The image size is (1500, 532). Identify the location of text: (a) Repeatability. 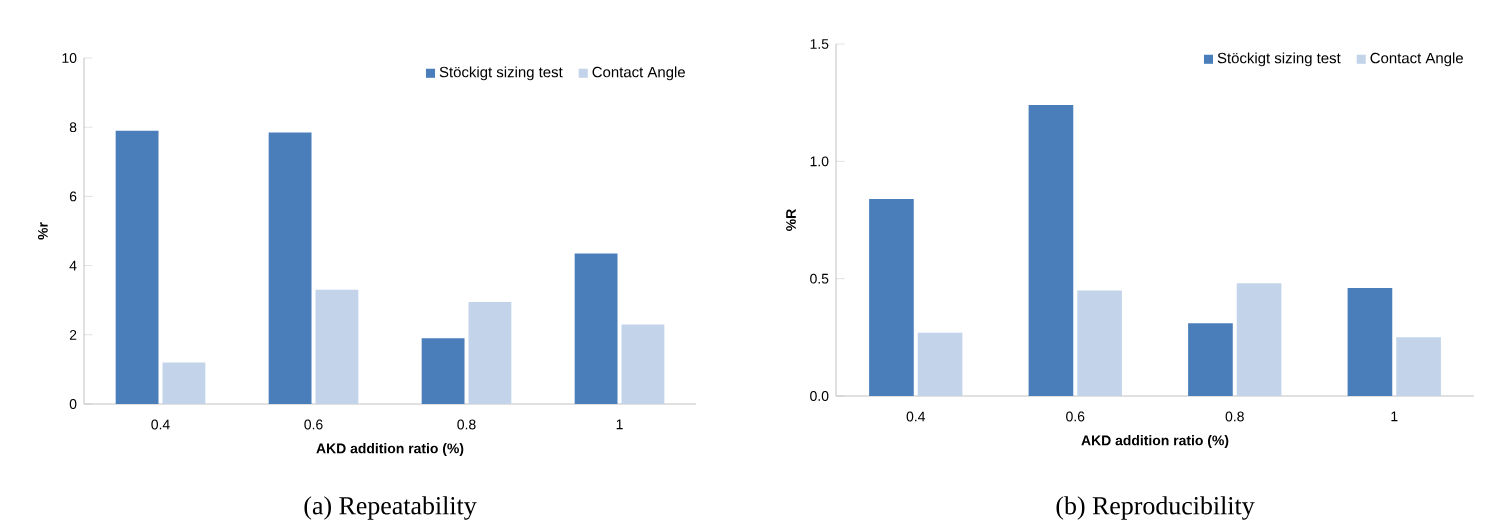
(390, 508).